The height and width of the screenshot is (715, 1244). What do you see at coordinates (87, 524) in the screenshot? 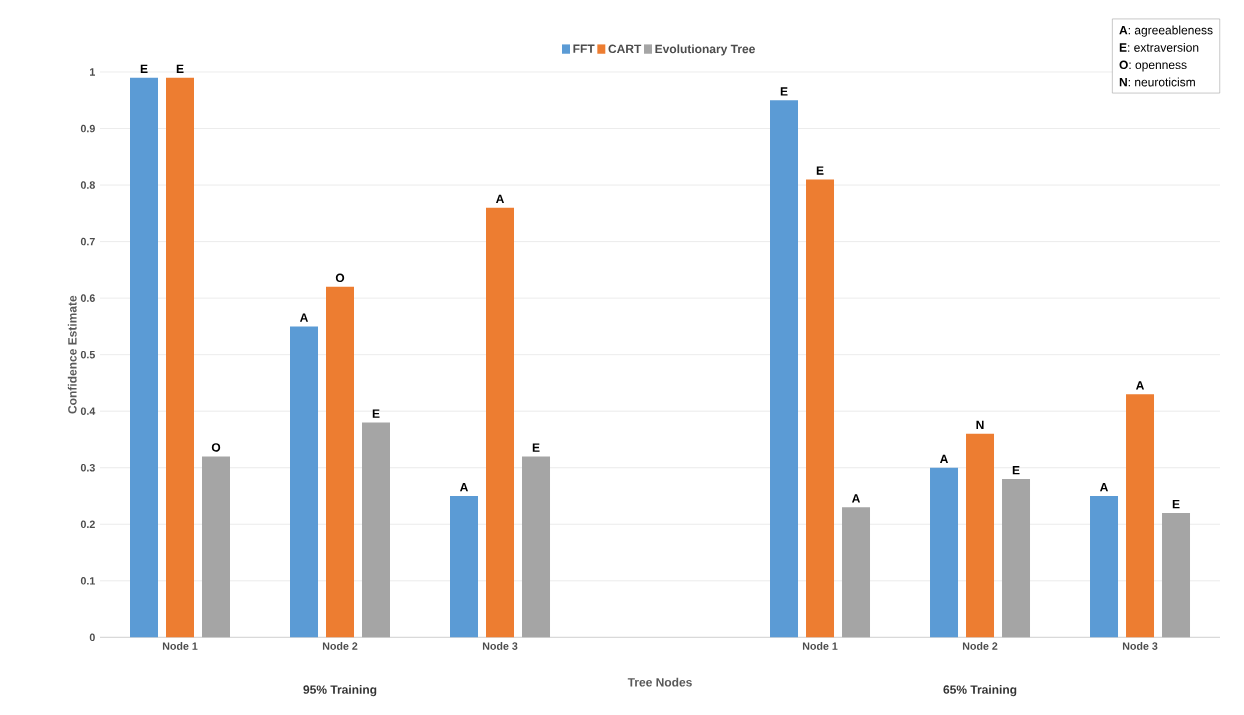
I see `y-tick-label: 0.2` at bounding box center [87, 524].